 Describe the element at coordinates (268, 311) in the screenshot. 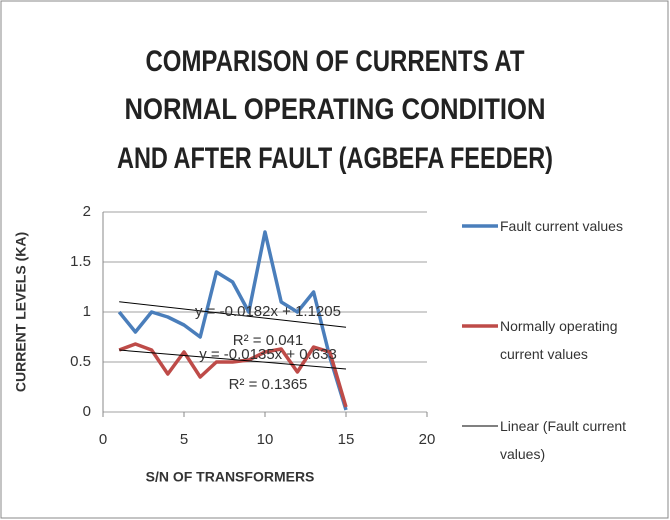

I see `trendline-equation: y = -0.0182x + 1.1205` at that location.